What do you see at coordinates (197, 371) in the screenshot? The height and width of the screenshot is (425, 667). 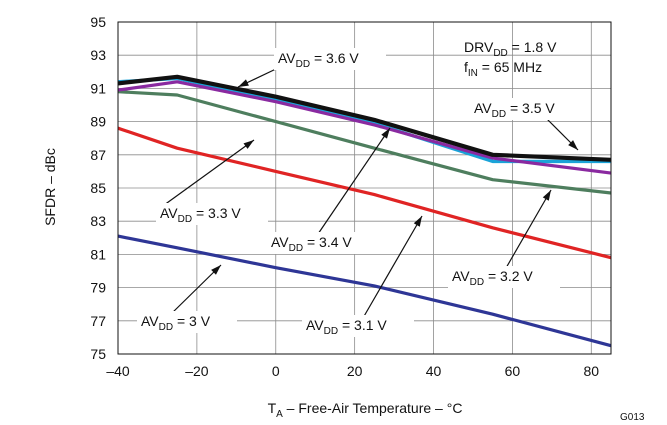 I see `x-tick-label: –20` at bounding box center [197, 371].